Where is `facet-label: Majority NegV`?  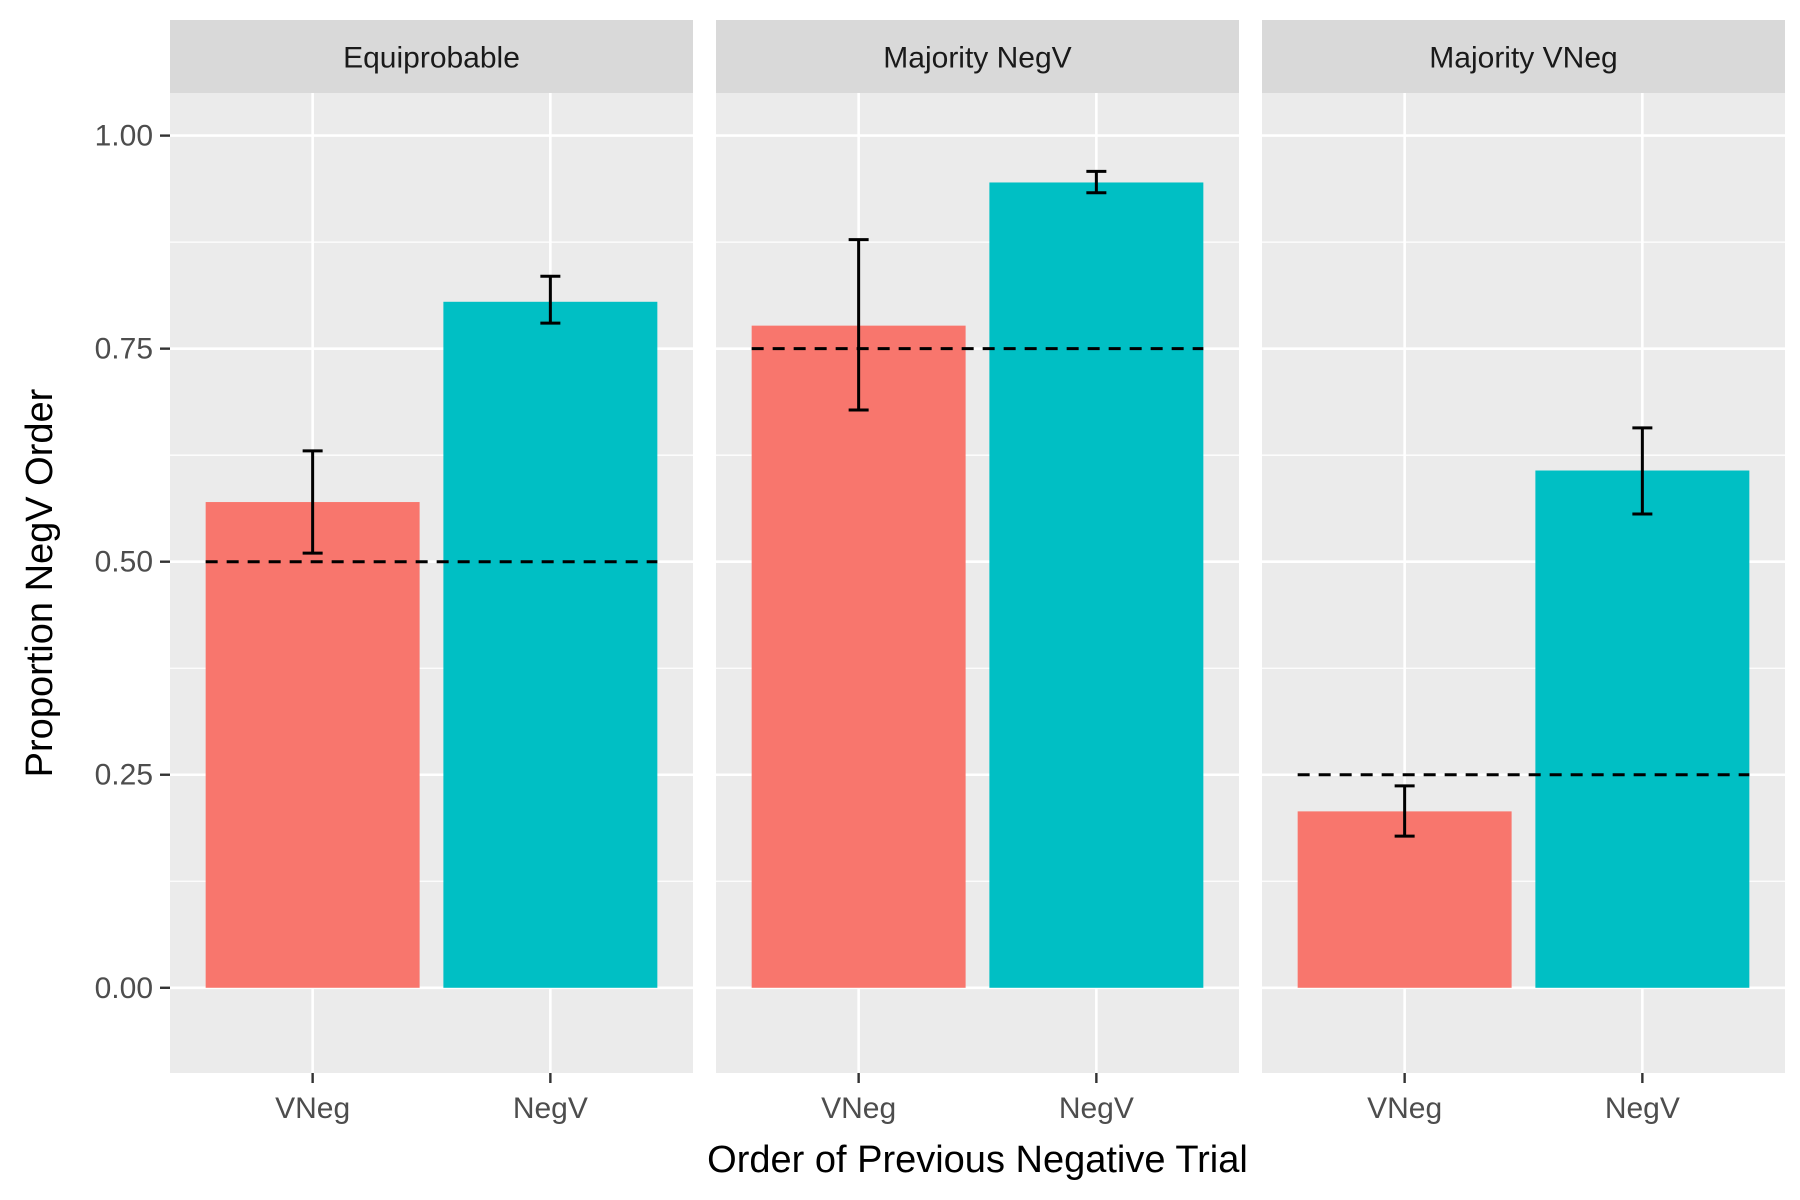
facet-label: Majority NegV is located at coordinates (977, 58).